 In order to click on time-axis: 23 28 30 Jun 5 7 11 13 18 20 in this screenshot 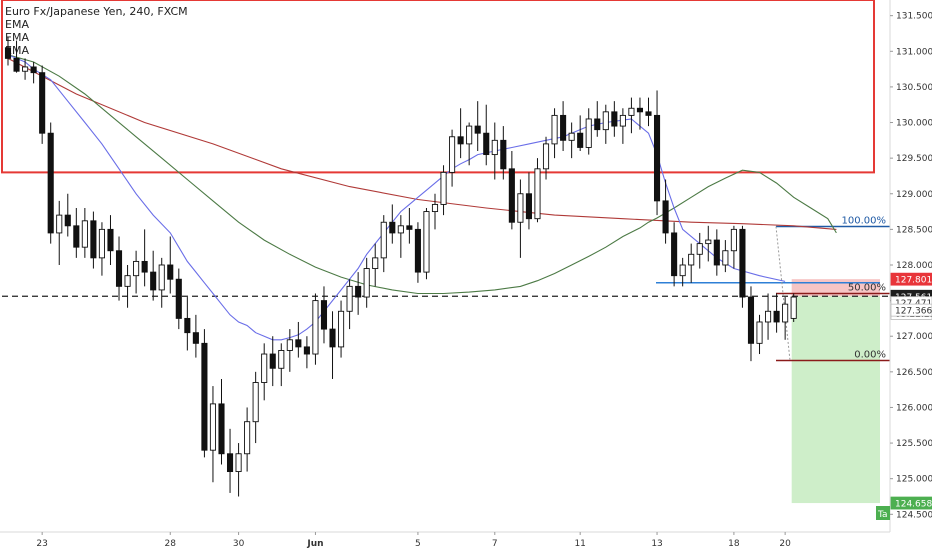, I will do `click(445, 540)`.